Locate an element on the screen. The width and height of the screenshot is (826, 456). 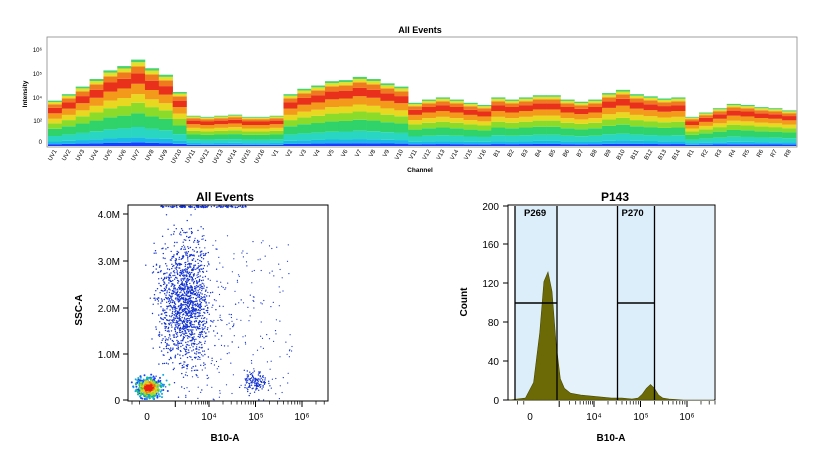
channel-label-r3: R3 is located at coordinates (718, 153).